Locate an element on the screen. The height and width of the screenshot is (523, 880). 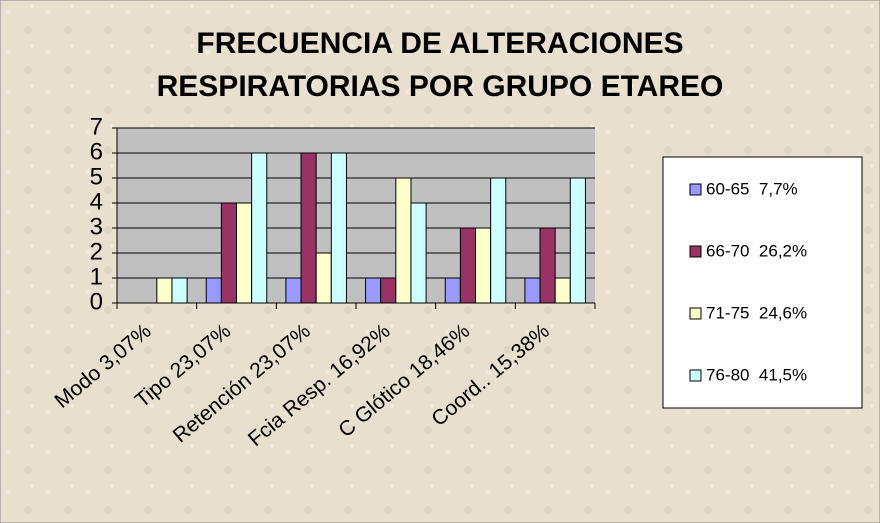
y-tick-label: 5 is located at coordinates (96, 176).